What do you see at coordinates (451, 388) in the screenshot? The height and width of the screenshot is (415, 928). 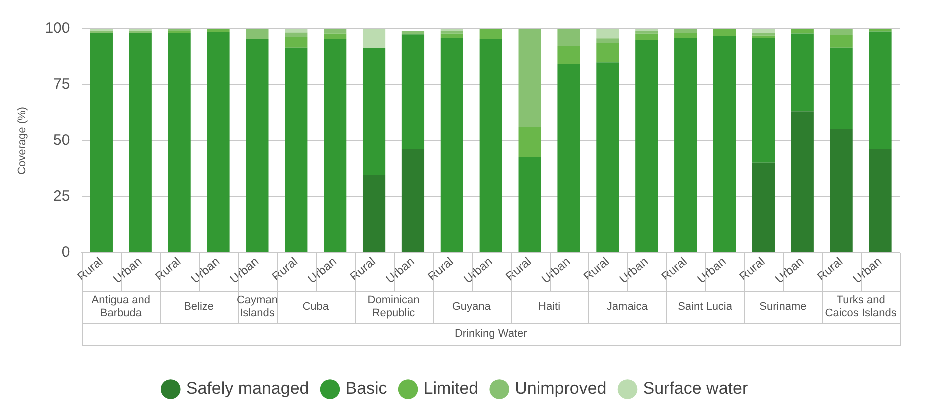 I see `legend-label: Limited` at bounding box center [451, 388].